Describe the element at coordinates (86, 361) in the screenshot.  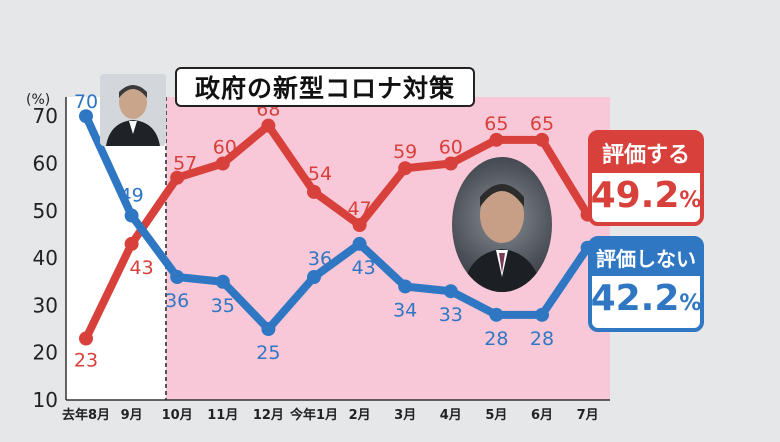
I see `data-label: 23` at that location.